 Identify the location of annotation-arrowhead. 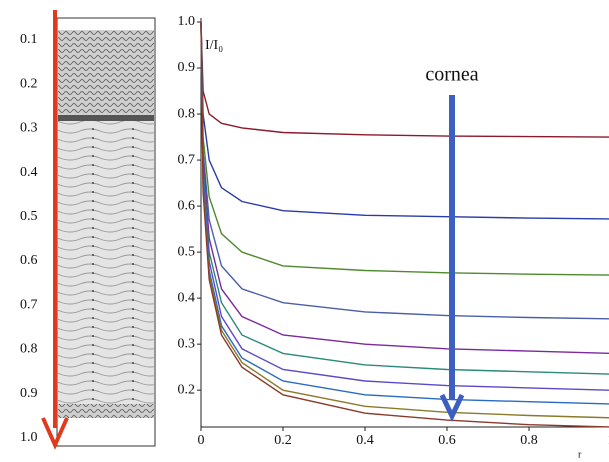
(452, 407).